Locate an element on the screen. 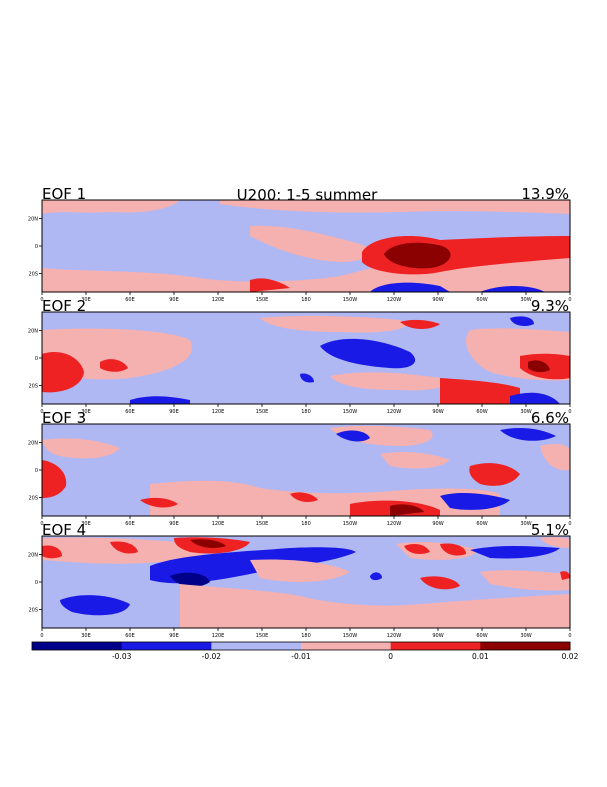 The height and width of the screenshot is (787, 607). panel-variance: 9.3% is located at coordinates (550, 306).